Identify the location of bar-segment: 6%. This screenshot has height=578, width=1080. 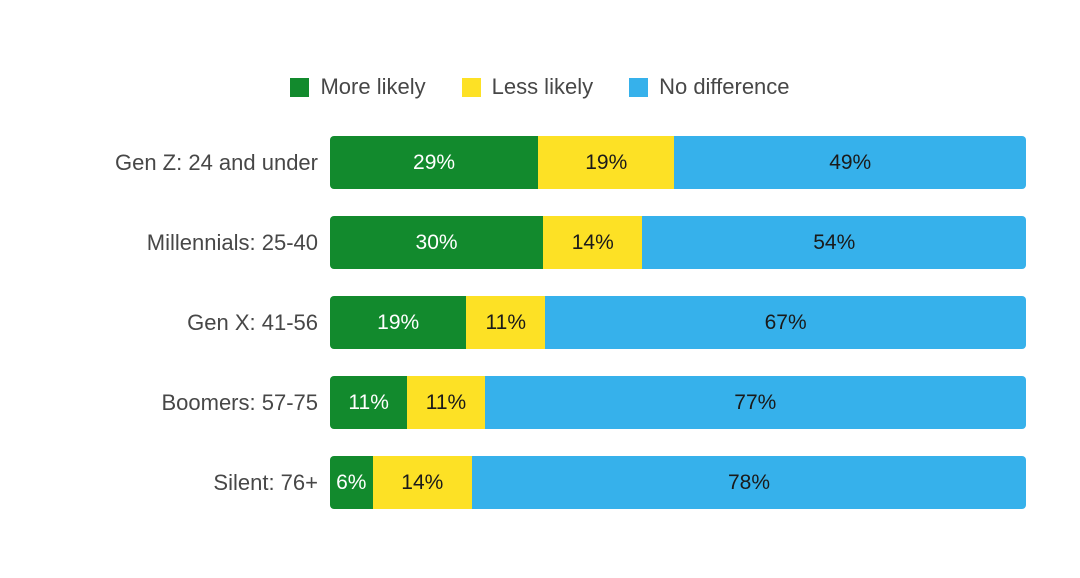
(351, 482).